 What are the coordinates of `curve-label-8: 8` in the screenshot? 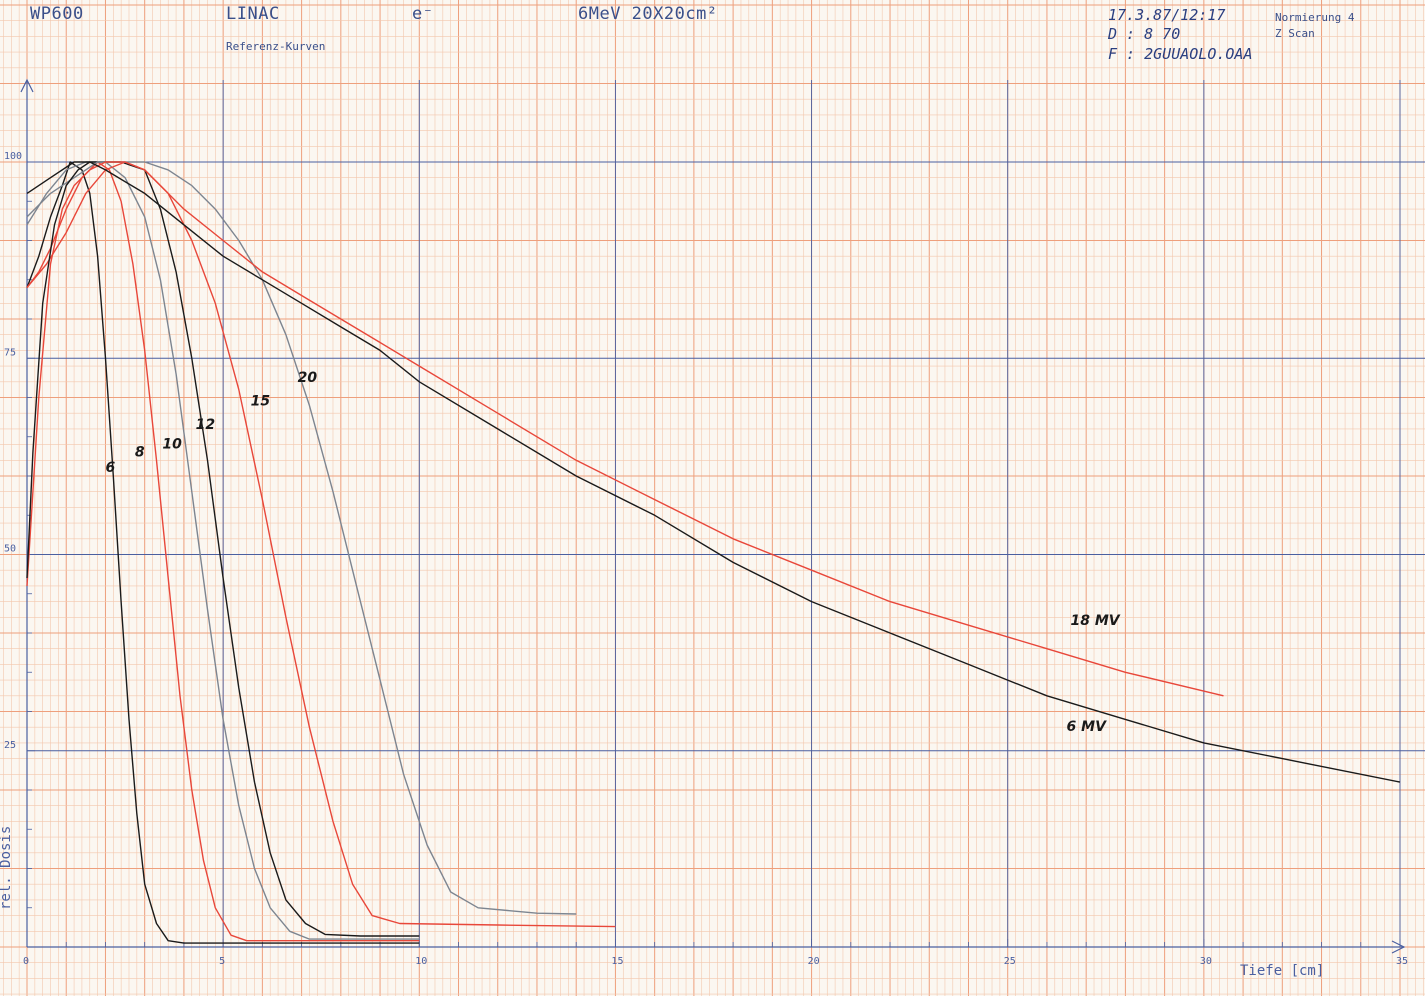 It's located at (140, 452).